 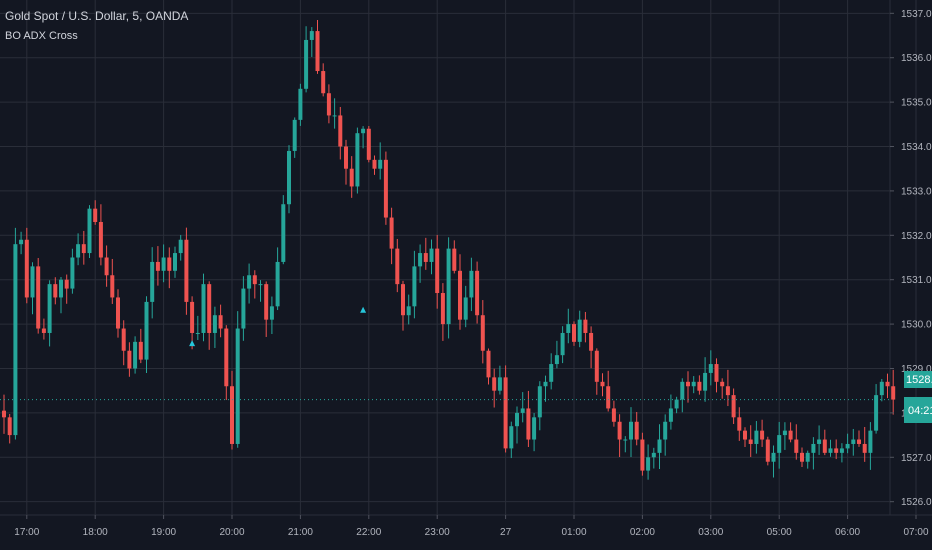 I want to click on y-tick-label: 1537.000, so click(x=916, y=14).